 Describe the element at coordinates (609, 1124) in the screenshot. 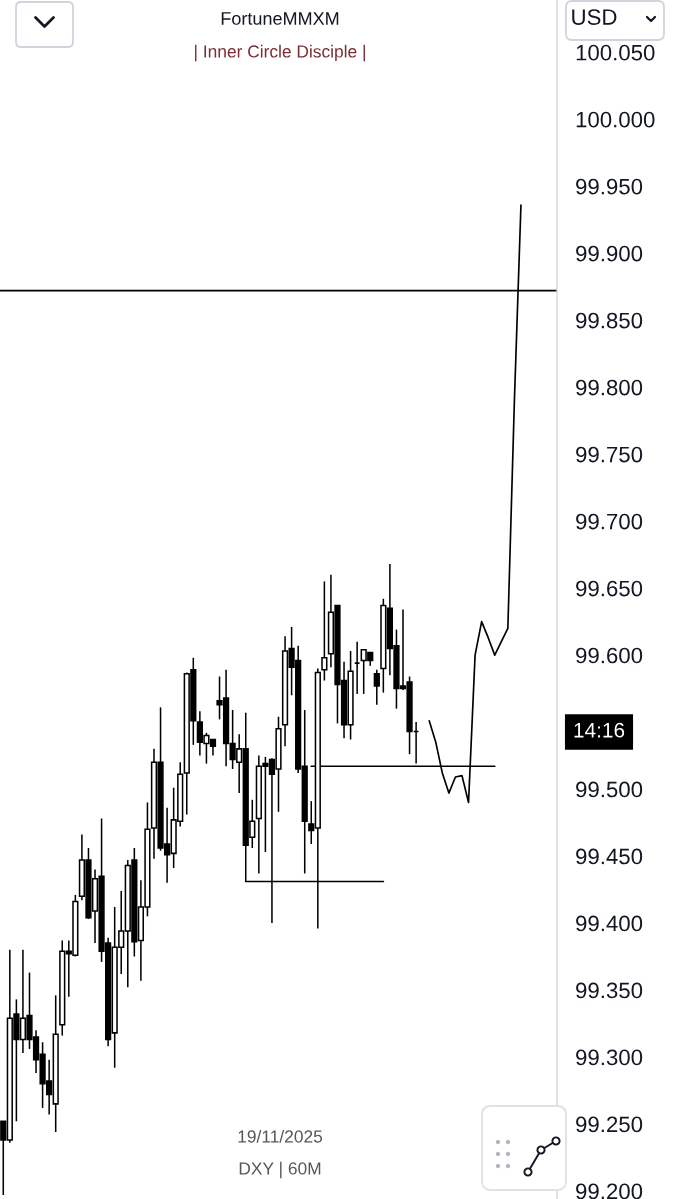

I see `y-tick-label: 99.250` at that location.